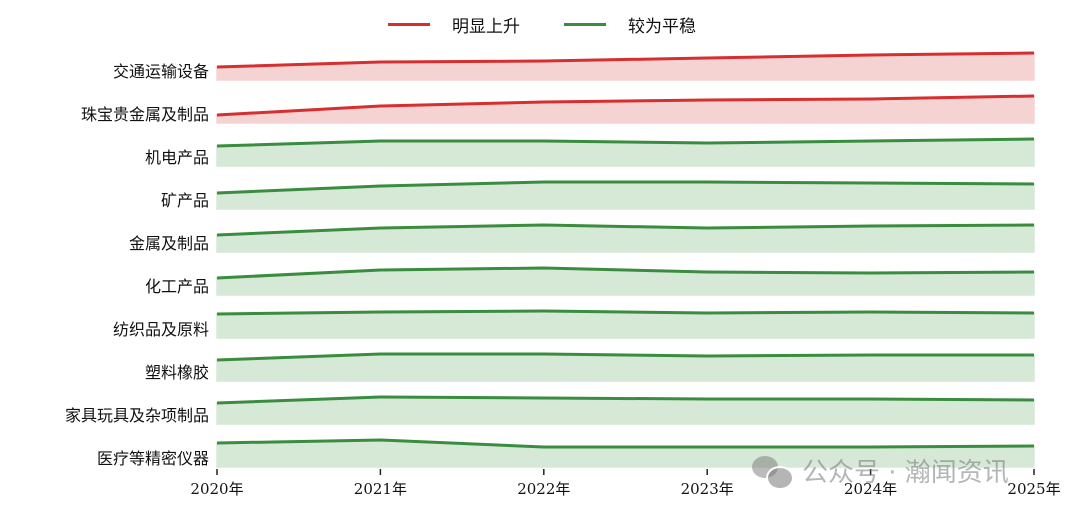 The width and height of the screenshot is (1080, 519). What do you see at coordinates (707, 489) in the screenshot?
I see `x-tick-label: 2023年` at bounding box center [707, 489].